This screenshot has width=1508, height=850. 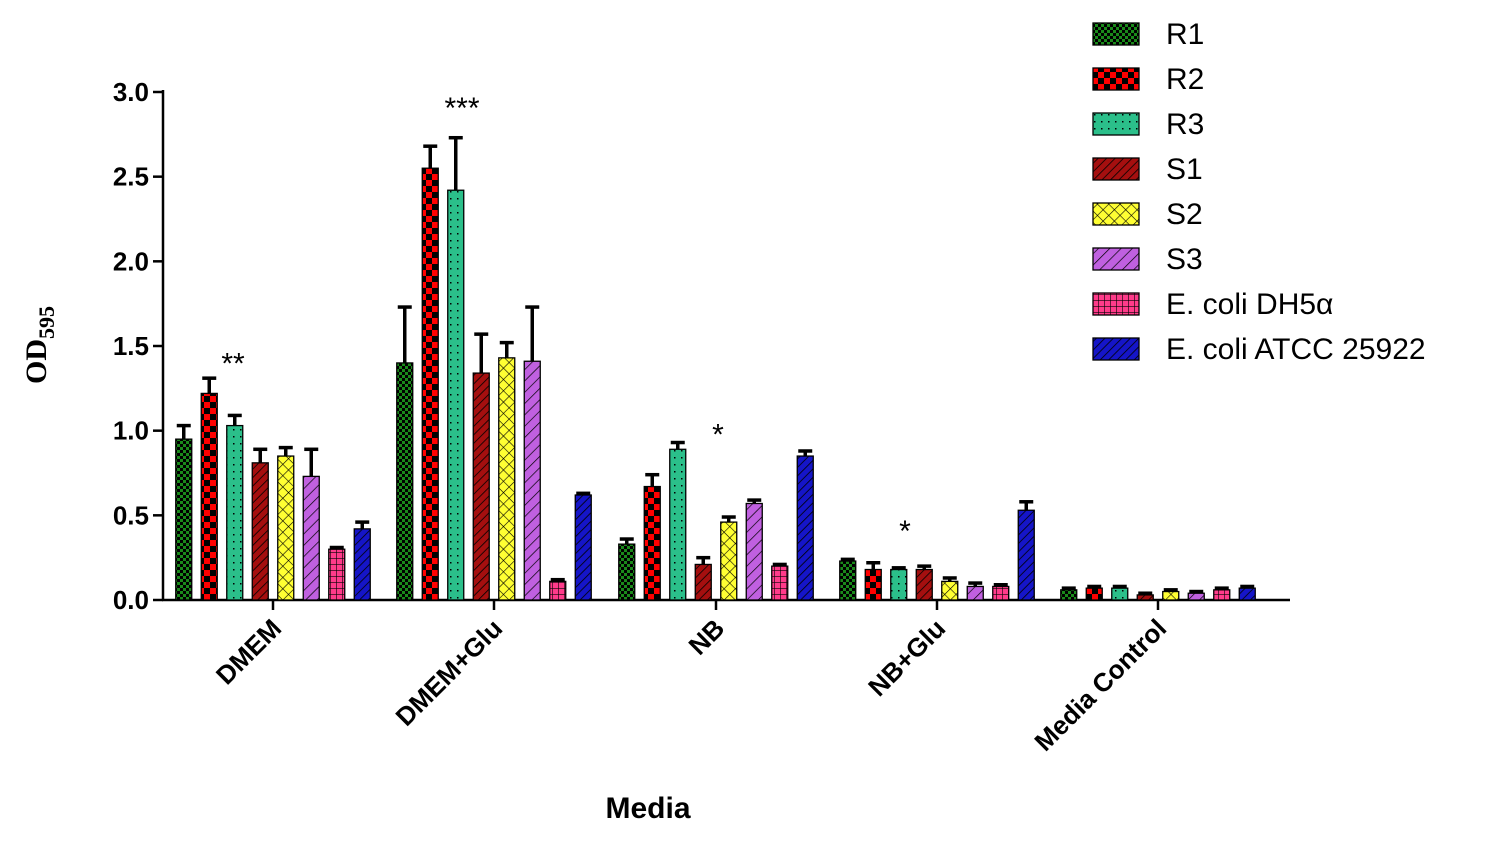 What do you see at coordinates (131, 431) in the screenshot?
I see `y-tick-label: 1.0` at bounding box center [131, 431].